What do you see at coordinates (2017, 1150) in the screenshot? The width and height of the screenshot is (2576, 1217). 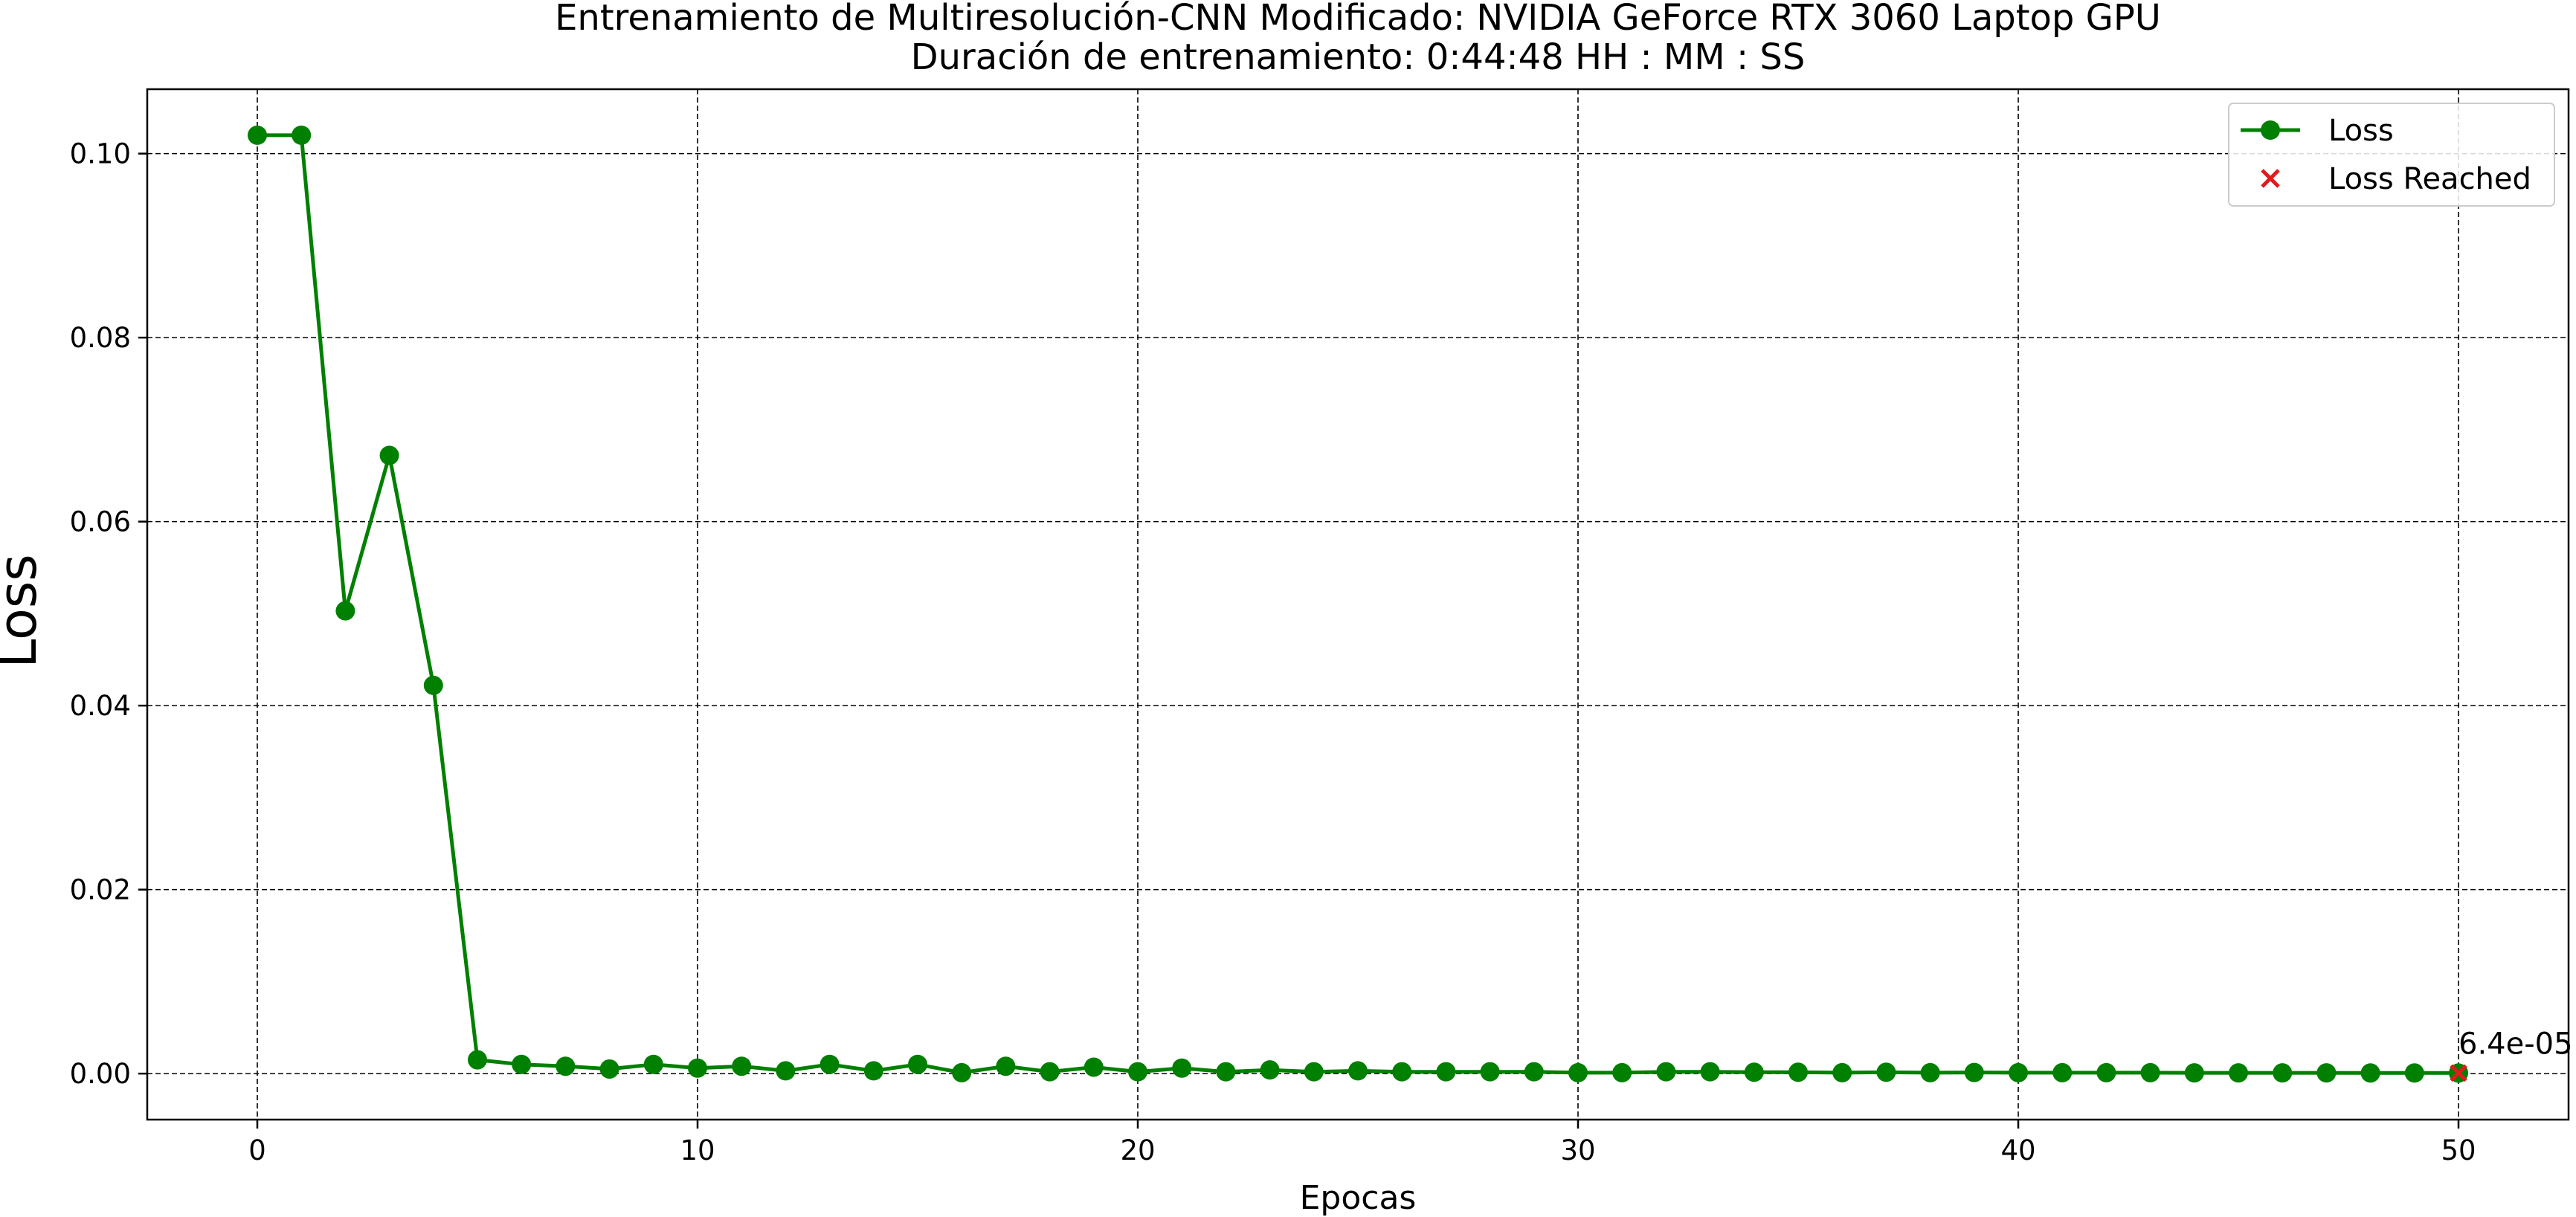 I see `x-tick-label: 40` at bounding box center [2017, 1150].